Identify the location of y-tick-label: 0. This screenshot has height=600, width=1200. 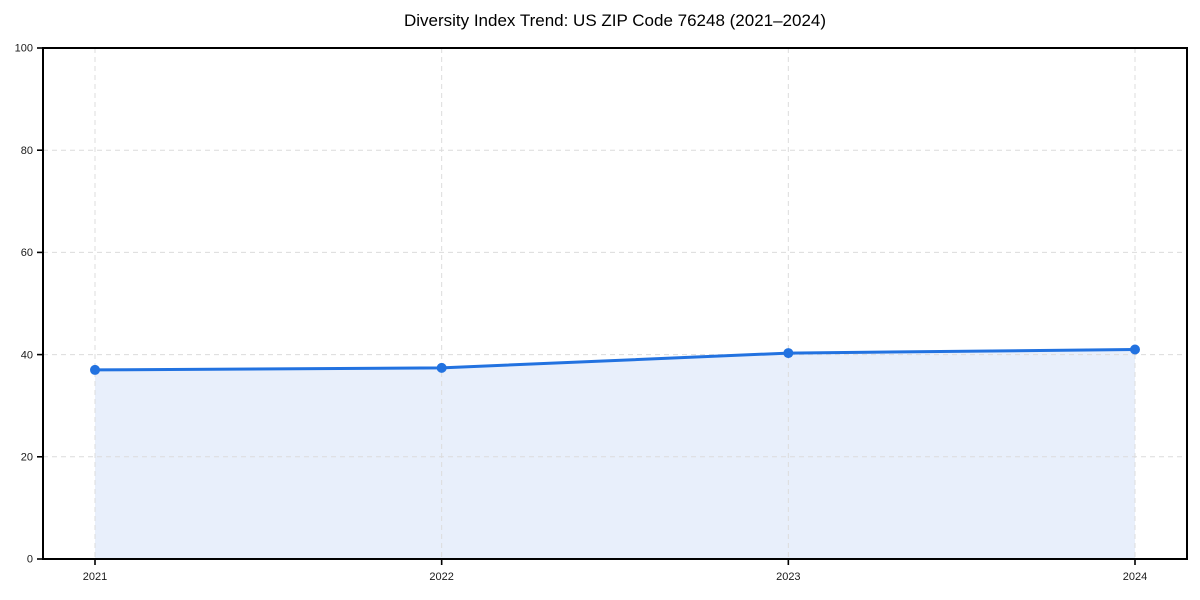
(30, 560).